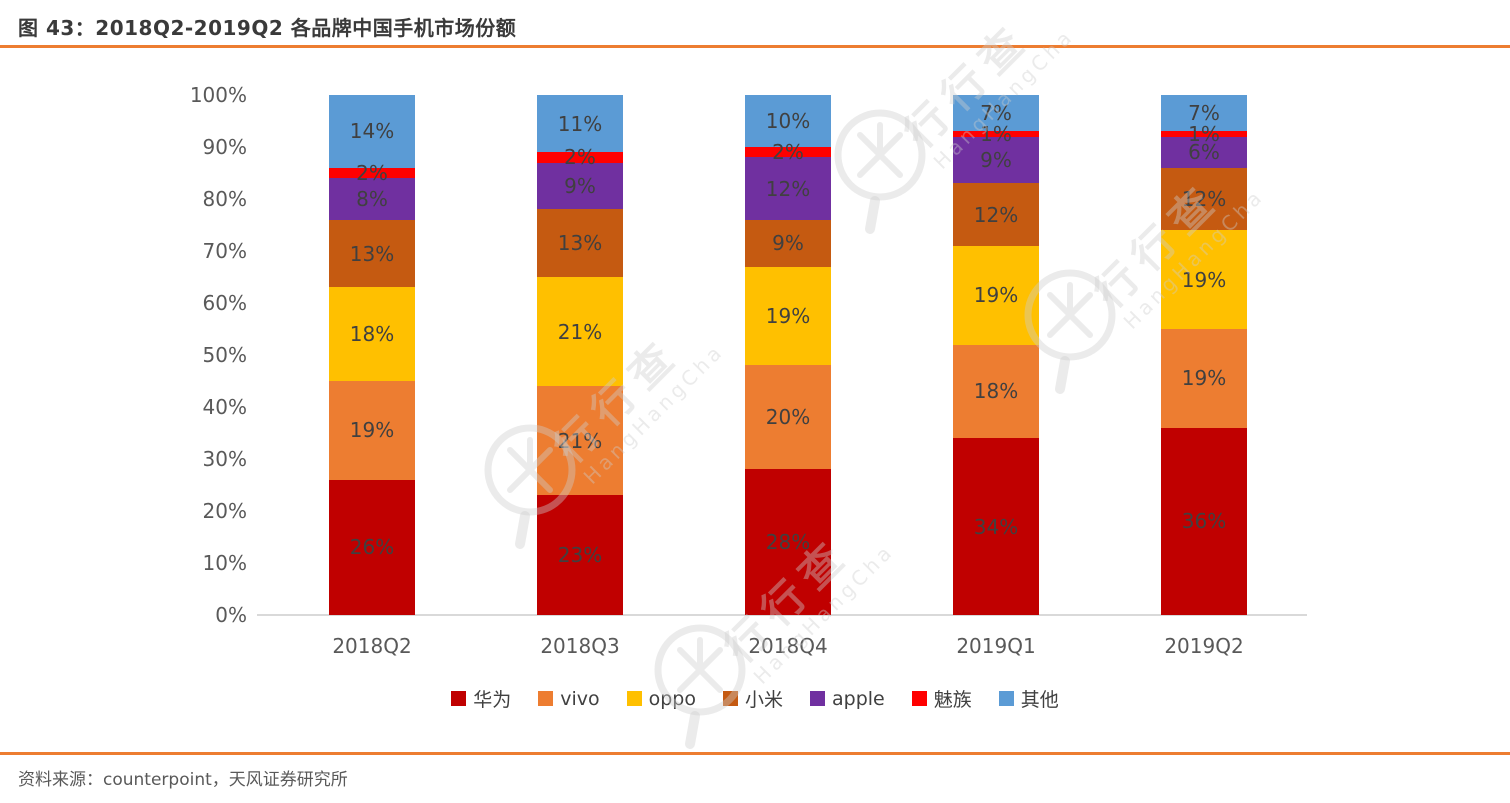 The width and height of the screenshot is (1510, 803). Describe the element at coordinates (1204, 646) in the screenshot. I see `x-axis-label: 2019Q2` at that location.